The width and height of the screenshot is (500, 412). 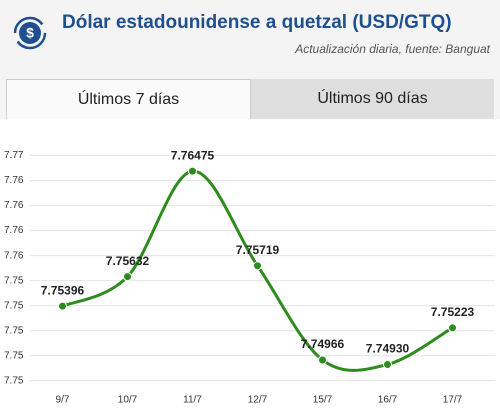 What do you see at coordinates (257, 22) in the screenshot?
I see `title: Dólar estadounidense a quetzal (USD/GTQ)` at bounding box center [257, 22].